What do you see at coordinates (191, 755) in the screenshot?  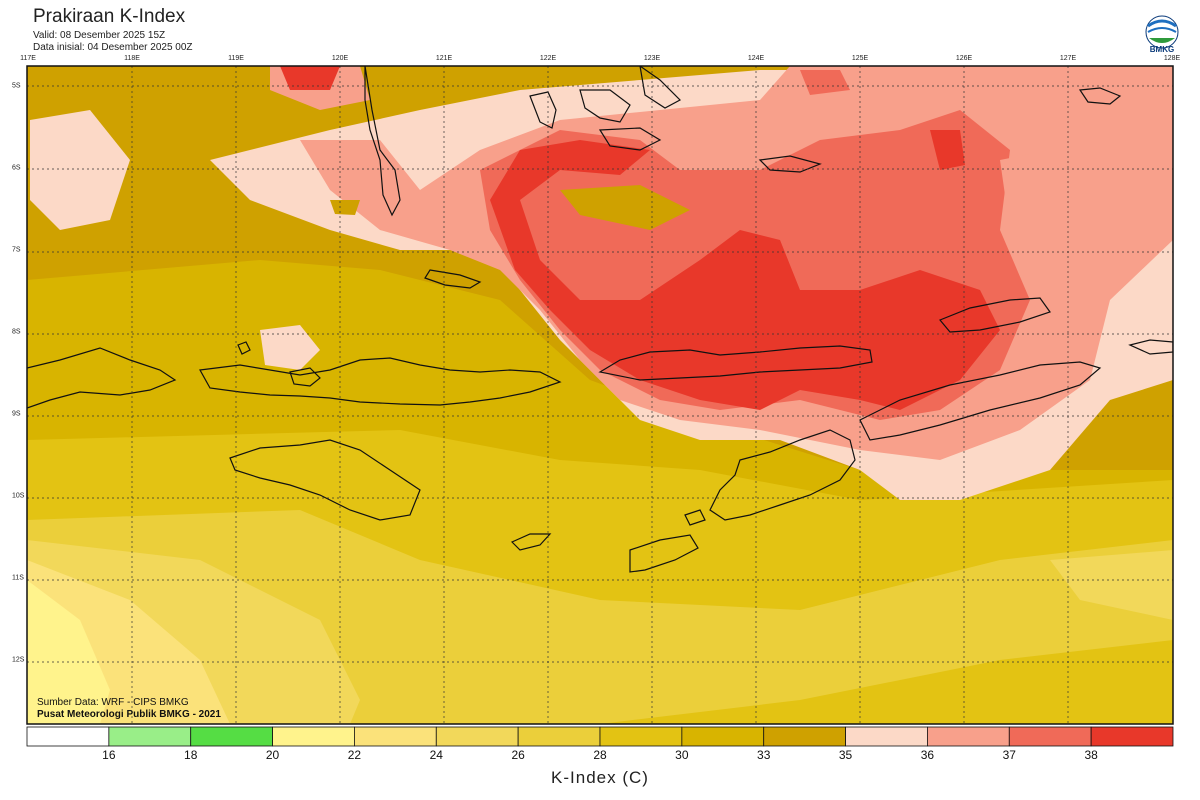 I see `colorbar-tick-label: 18` at bounding box center [191, 755].